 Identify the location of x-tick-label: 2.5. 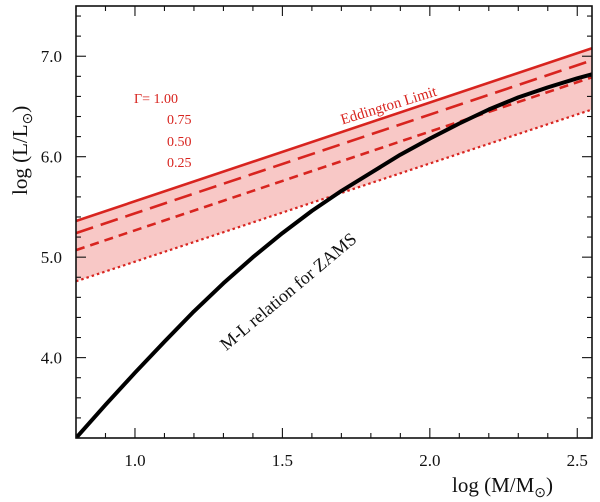
(577, 460).